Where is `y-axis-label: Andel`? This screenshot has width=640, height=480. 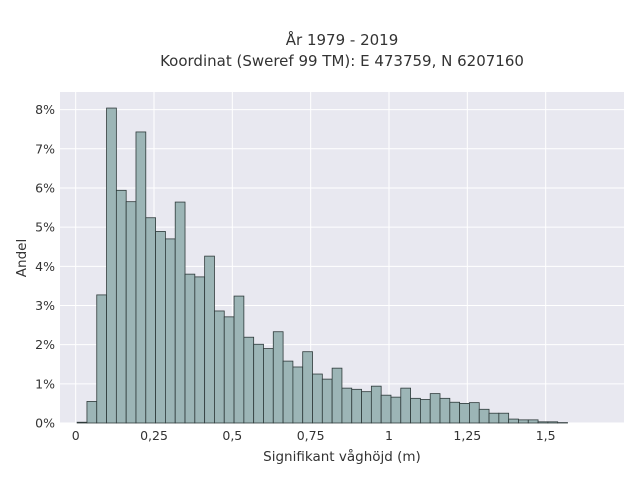 y-axis-label: Andel is located at coordinates (22, 258).